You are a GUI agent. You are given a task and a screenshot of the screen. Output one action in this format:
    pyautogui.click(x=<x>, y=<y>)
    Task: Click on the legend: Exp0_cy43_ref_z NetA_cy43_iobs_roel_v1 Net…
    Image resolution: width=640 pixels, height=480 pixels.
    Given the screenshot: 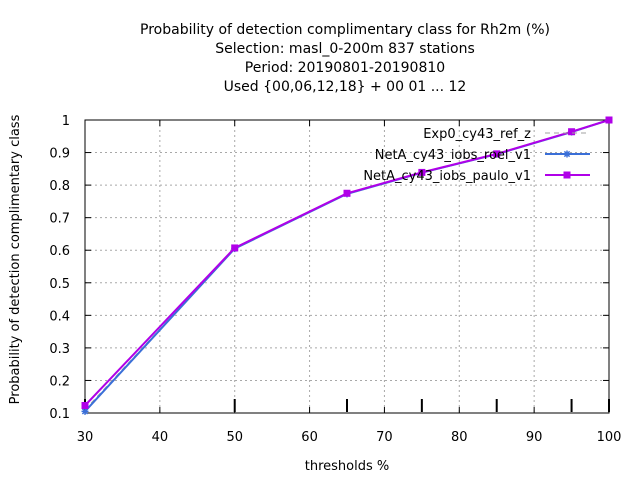 What is the action you would take?
    pyautogui.click(x=476, y=155)
    